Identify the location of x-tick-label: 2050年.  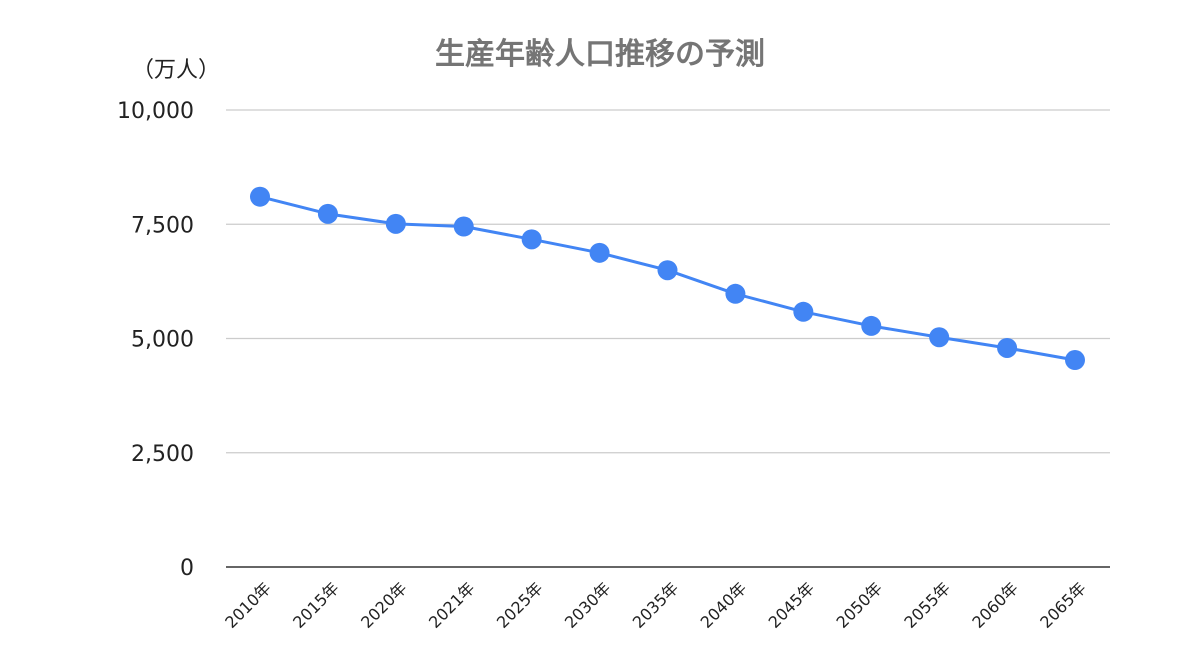
(860, 605).